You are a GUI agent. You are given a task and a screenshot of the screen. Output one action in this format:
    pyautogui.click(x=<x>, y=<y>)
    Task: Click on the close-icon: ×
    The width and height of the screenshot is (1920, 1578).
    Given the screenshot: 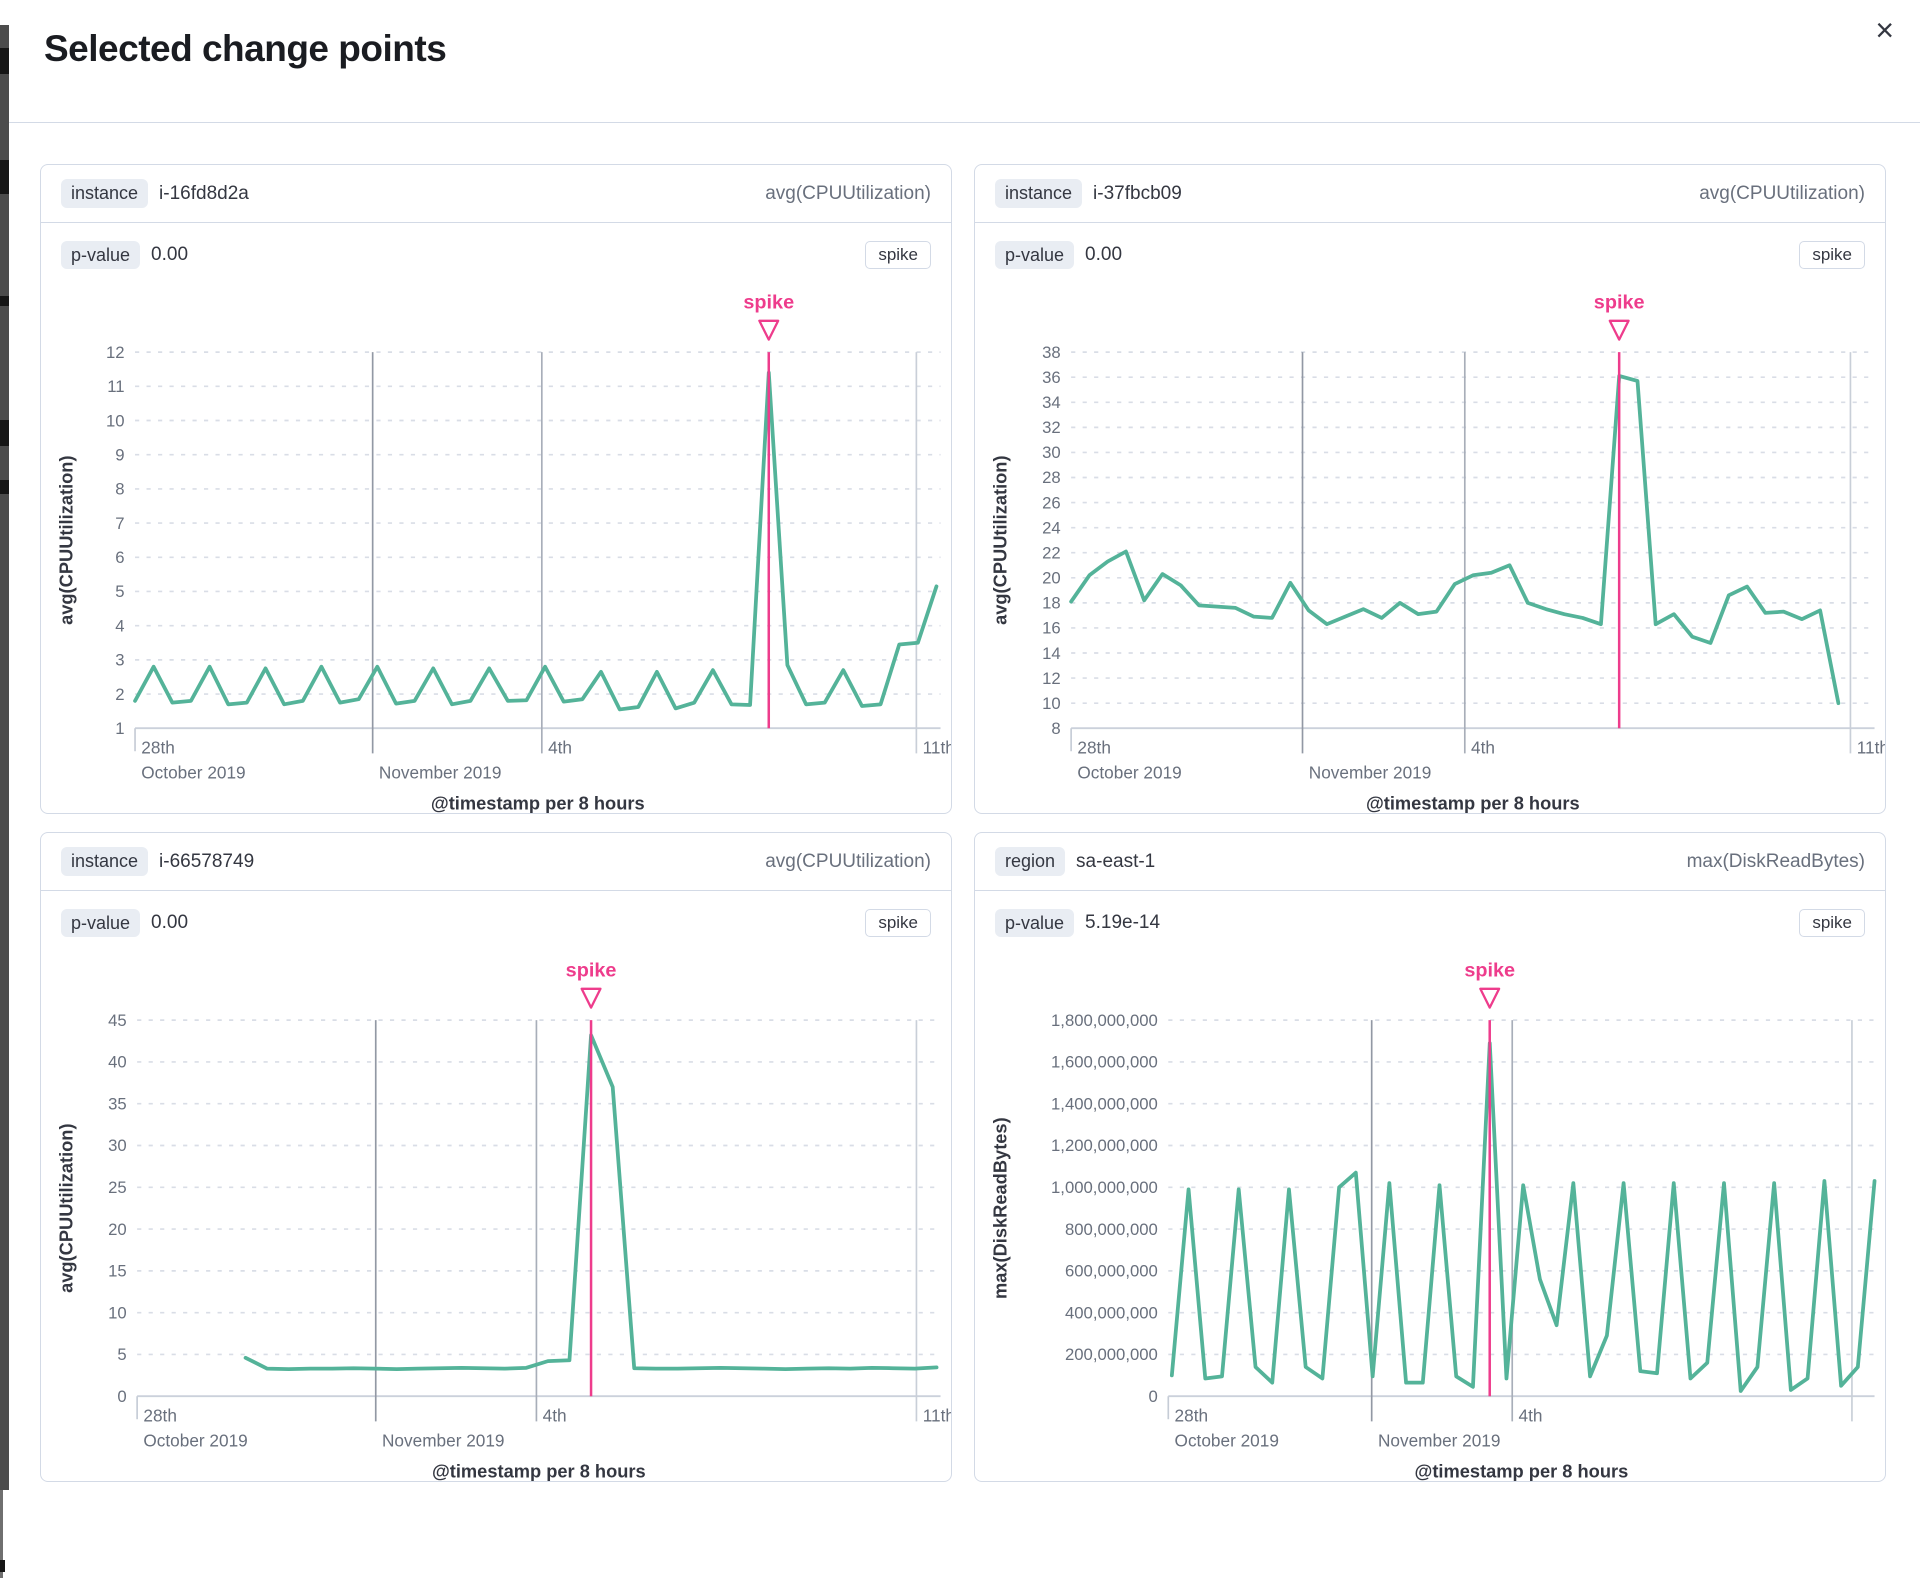 What is the action you would take?
    pyautogui.click(x=1884, y=30)
    